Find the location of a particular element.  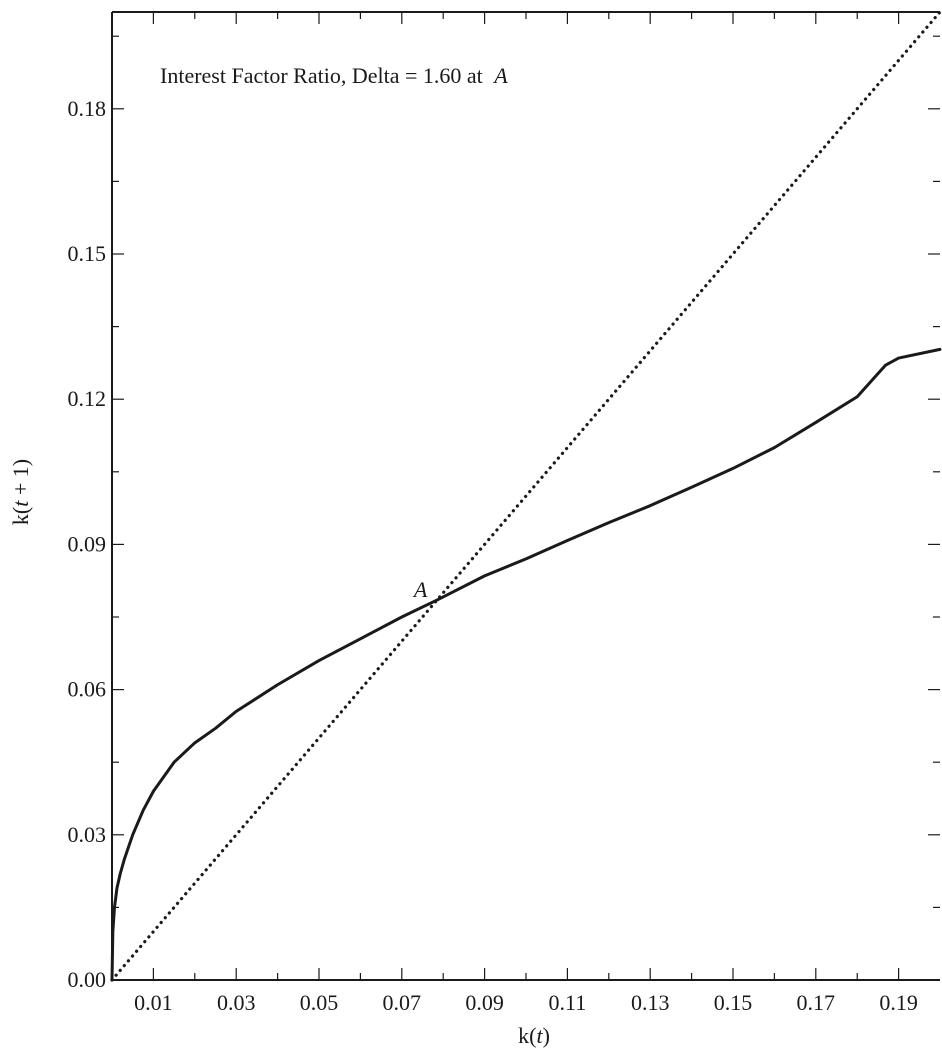

x-tick-label: 0.15 is located at coordinates (733, 1002).